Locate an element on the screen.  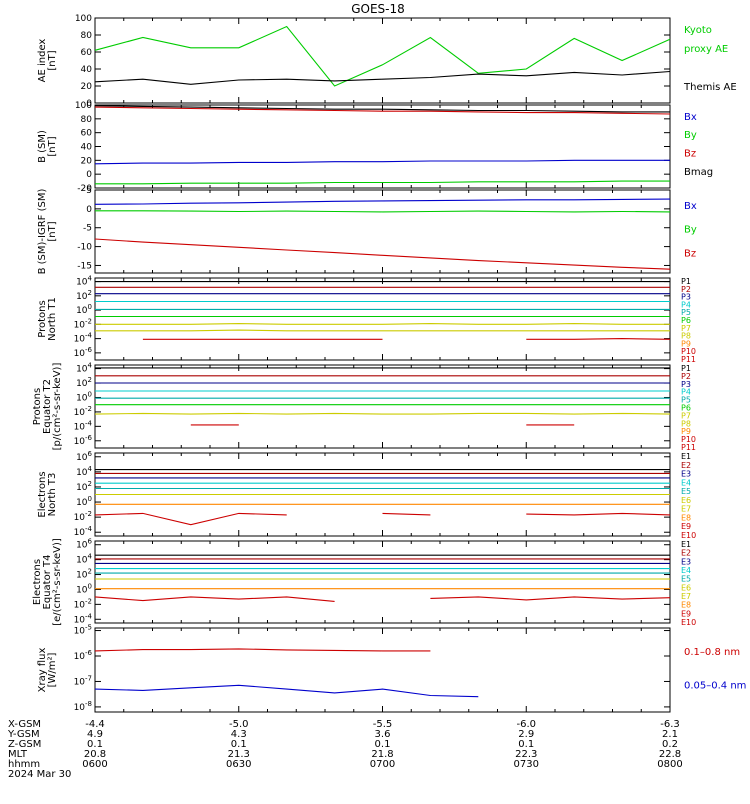
legend-entry: E2 is located at coordinates (686, 553).